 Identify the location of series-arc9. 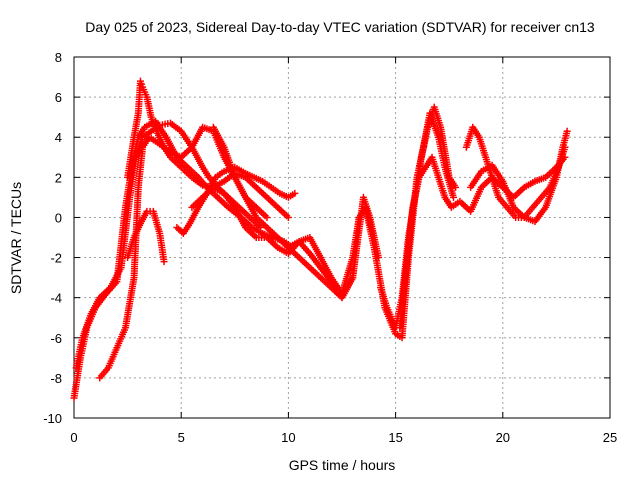
(370, 225).